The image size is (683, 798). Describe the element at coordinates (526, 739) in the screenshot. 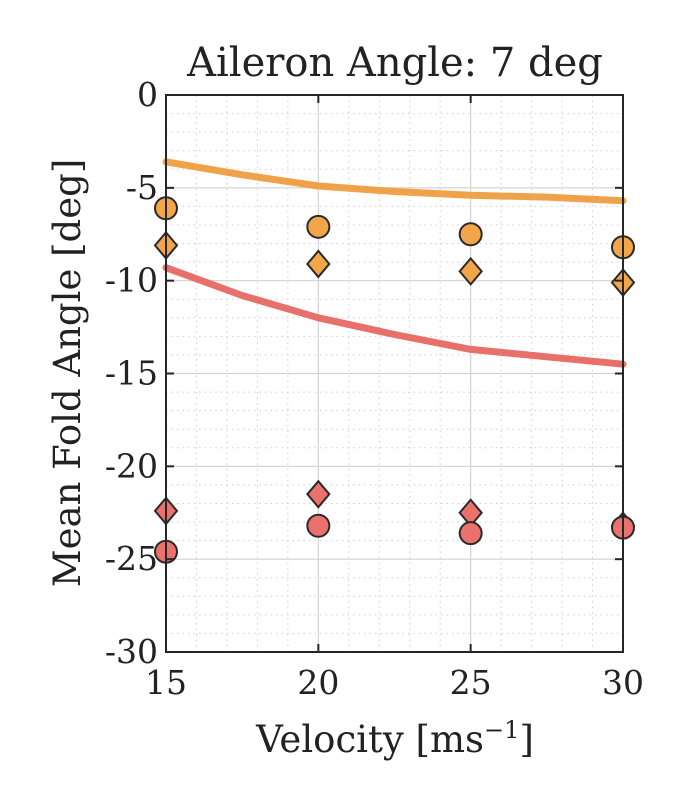

I see `x-axis-label-close: ]` at that location.